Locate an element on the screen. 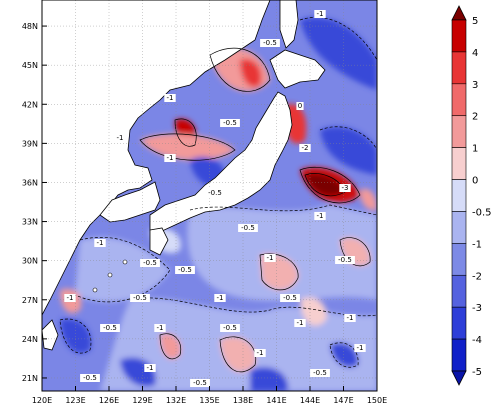 This screenshot has height=408, width=499. colorbar-label: -4 is located at coordinates (477, 340).